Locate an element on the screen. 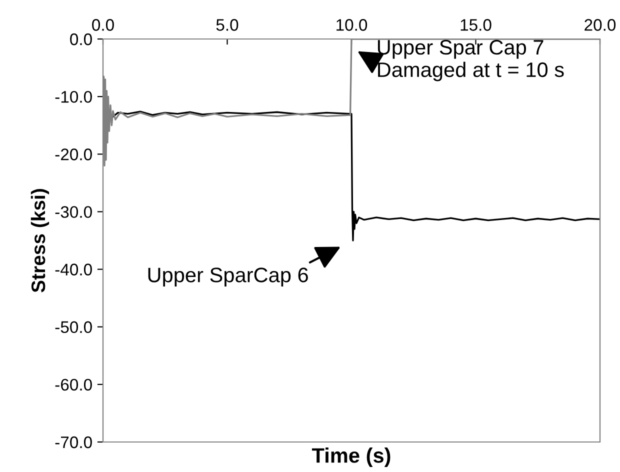 The image size is (620, 472). y-tick-label: 0.0 is located at coordinates (81, 39).